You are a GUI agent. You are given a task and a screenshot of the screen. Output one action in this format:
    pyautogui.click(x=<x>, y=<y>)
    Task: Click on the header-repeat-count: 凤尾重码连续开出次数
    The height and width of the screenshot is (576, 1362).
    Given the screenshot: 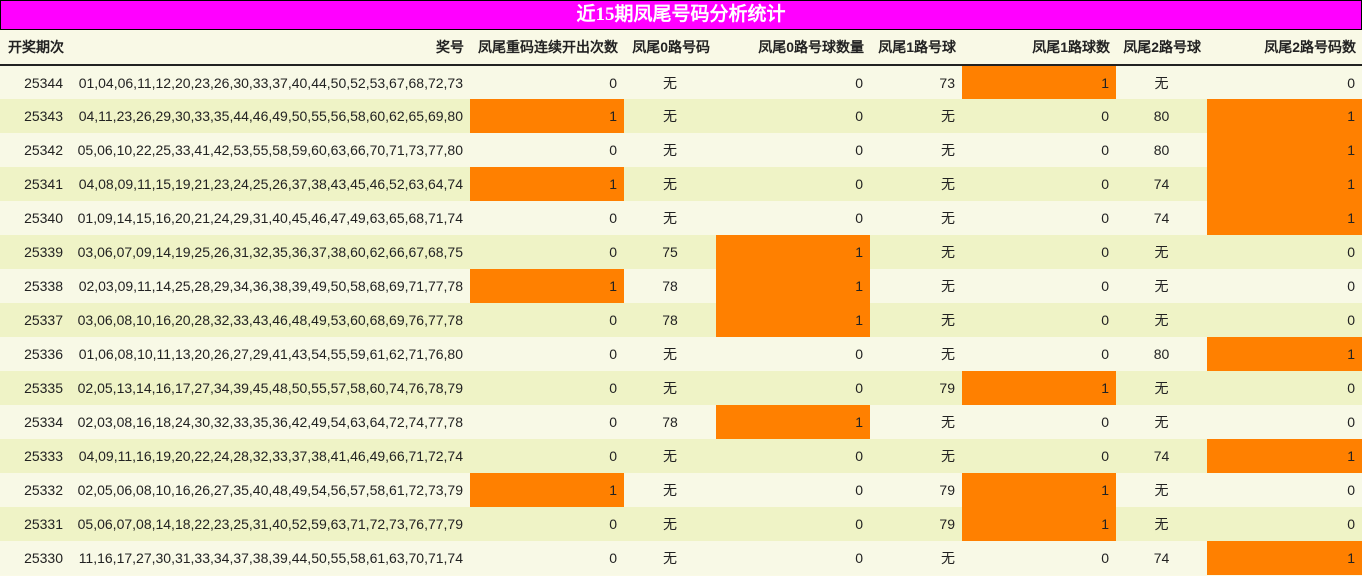 What is the action you would take?
    pyautogui.click(x=547, y=48)
    